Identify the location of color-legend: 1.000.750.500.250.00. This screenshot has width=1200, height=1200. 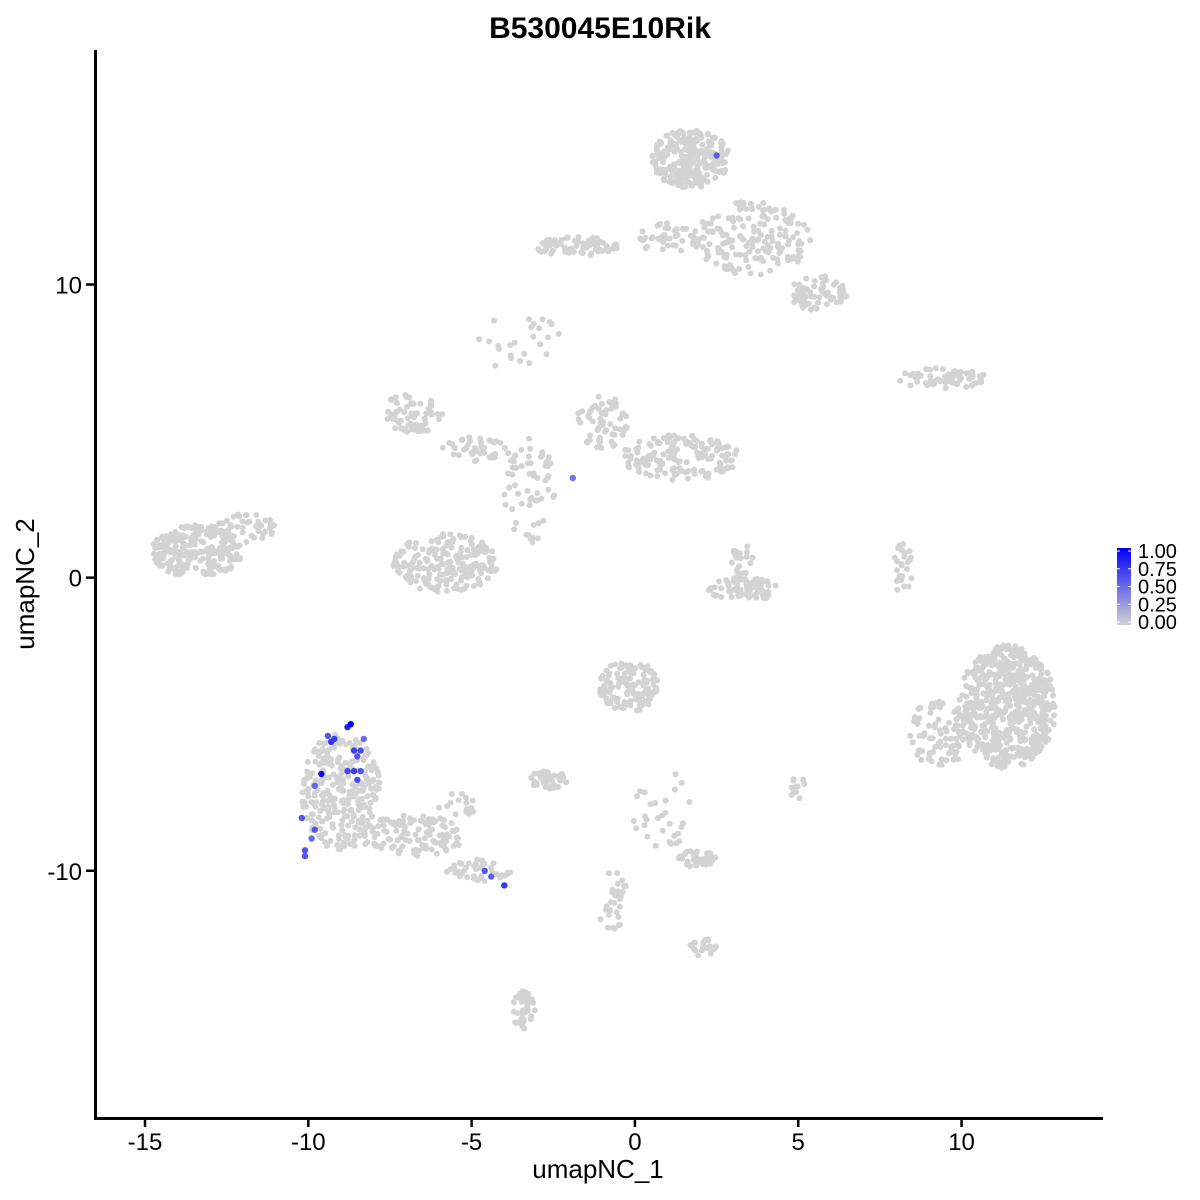
(1147, 587).